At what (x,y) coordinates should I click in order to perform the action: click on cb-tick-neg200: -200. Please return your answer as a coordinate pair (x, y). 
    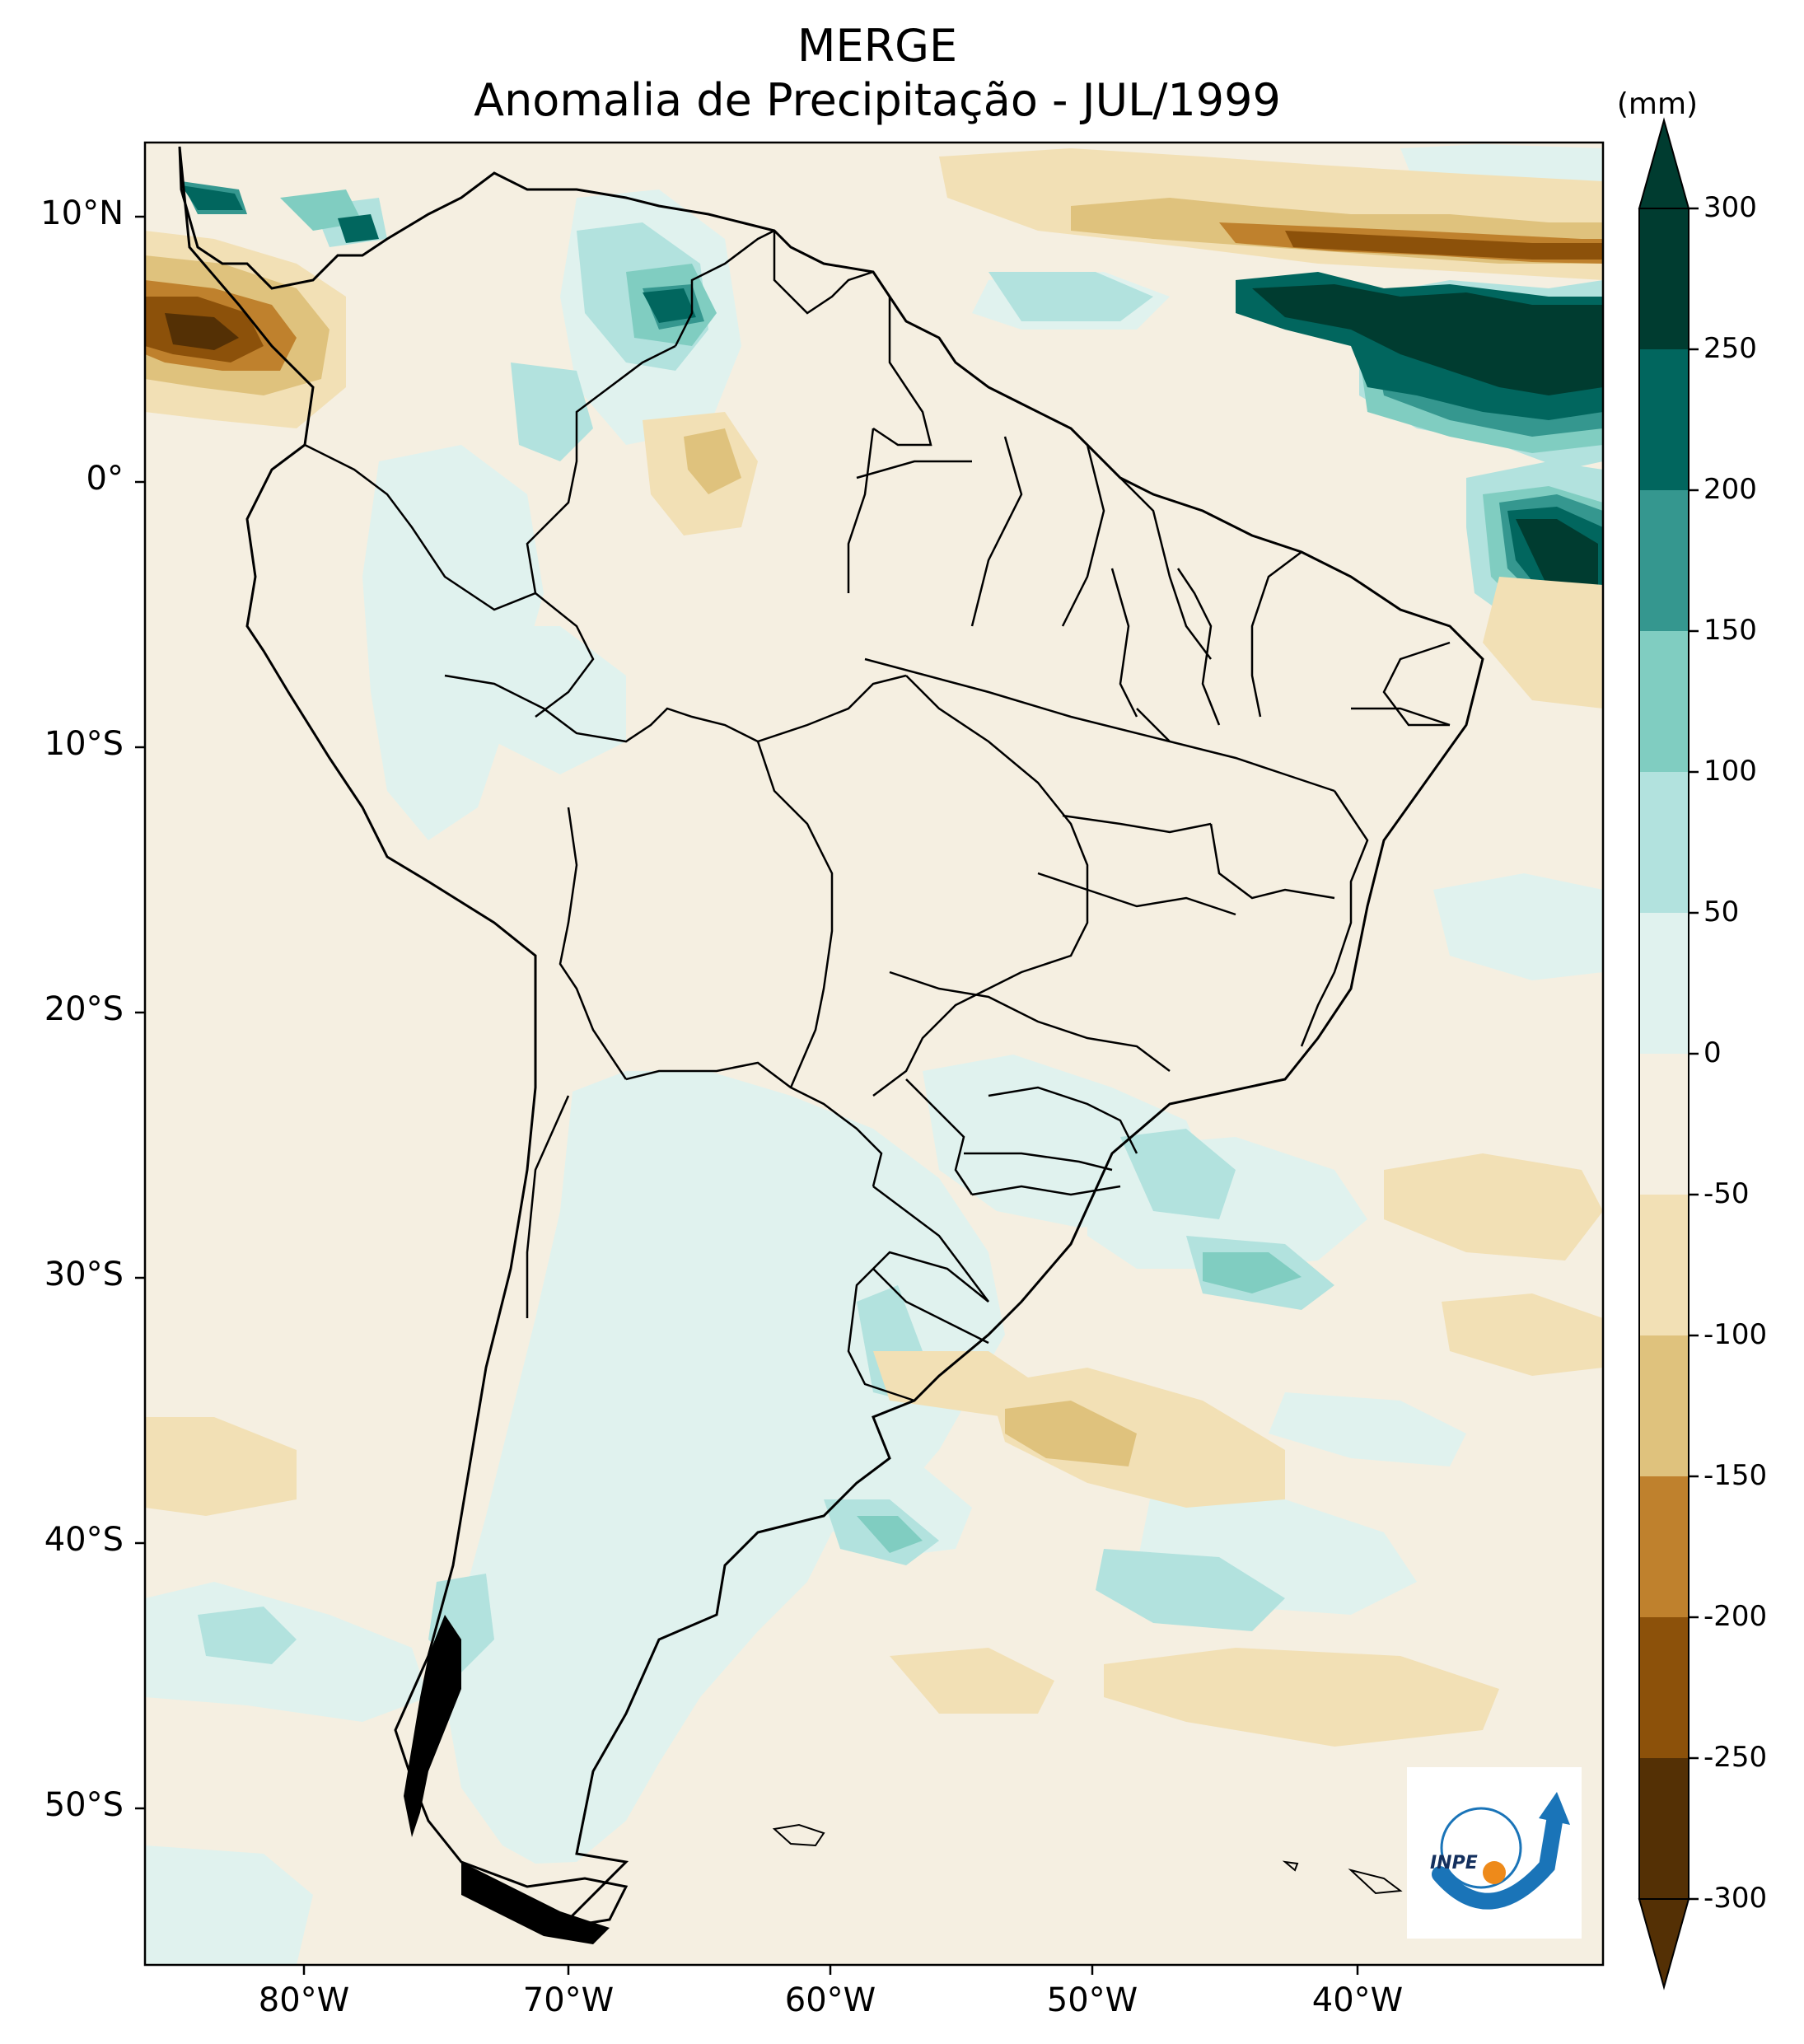
    Looking at the image, I should click on (1736, 1616).